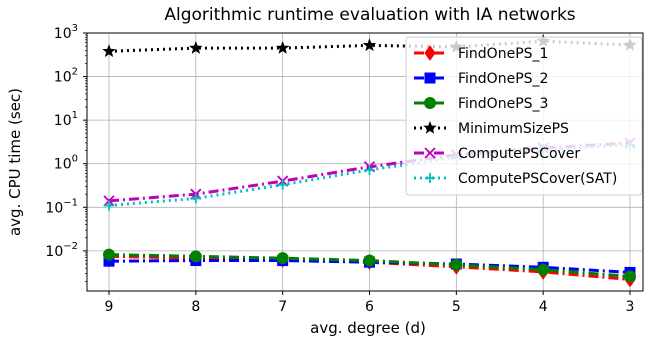 The height and width of the screenshot is (347, 647). Describe the element at coordinates (456, 307) in the screenshot. I see `x-tick-label: 5` at that location.